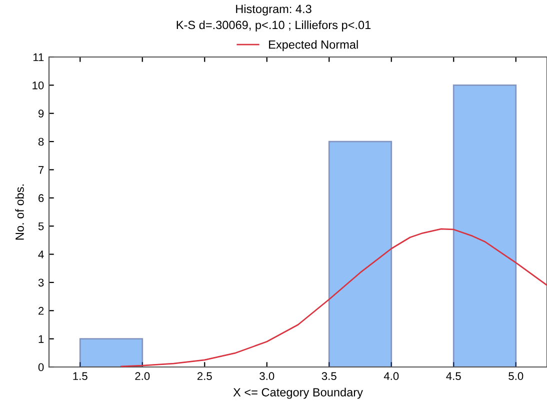  I want to click on y-tick-label: 8, so click(41, 142).